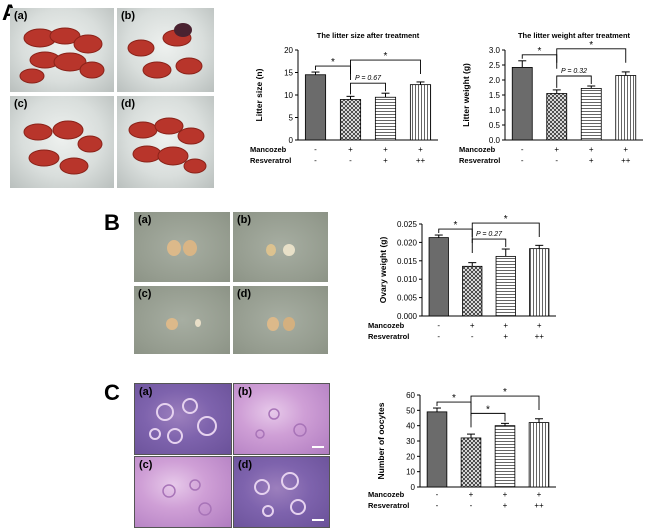 The width and height of the screenshot is (650, 528). What do you see at coordinates (407, 316) in the screenshot?
I see `y-tick-label: 0.000` at bounding box center [407, 316].